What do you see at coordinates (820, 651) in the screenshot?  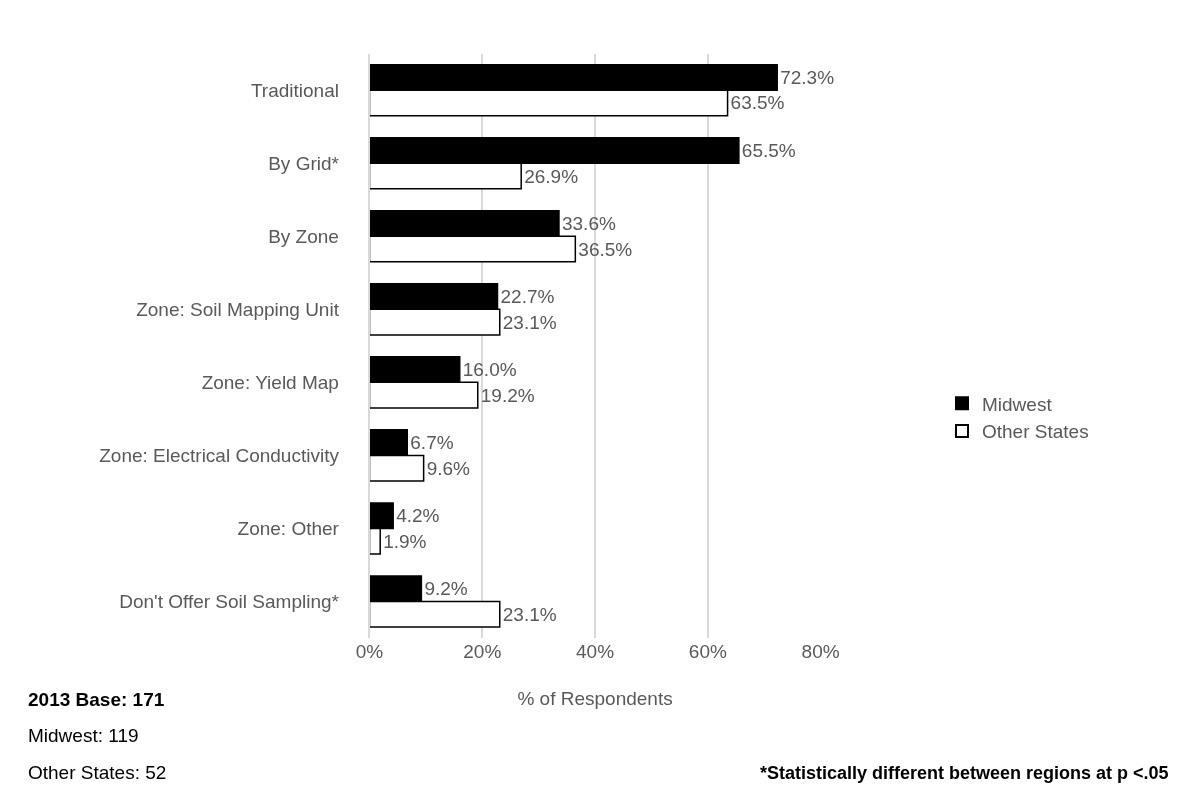 I see `x-tick-label: 80%` at bounding box center [820, 651].